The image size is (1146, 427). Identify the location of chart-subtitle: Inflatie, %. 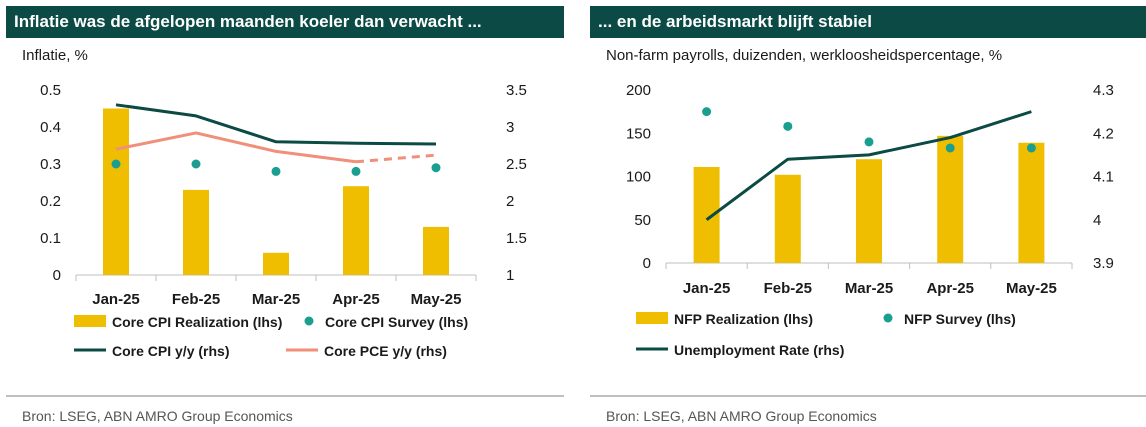
(55, 55).